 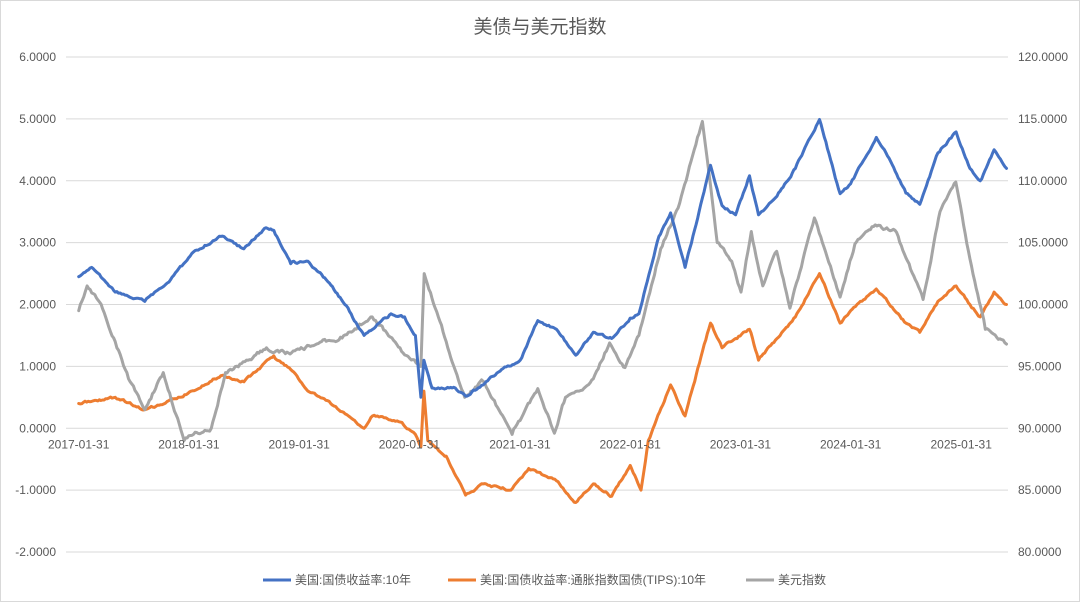 What do you see at coordinates (961, 444) in the screenshot?
I see `x-tick-label: 2025-01-31` at bounding box center [961, 444].